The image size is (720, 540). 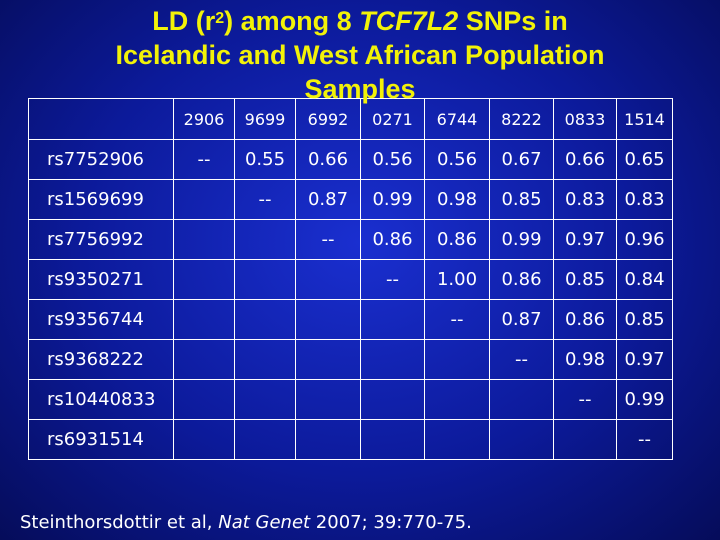 I want to click on snp-label: rs9368222, so click(x=101, y=359).